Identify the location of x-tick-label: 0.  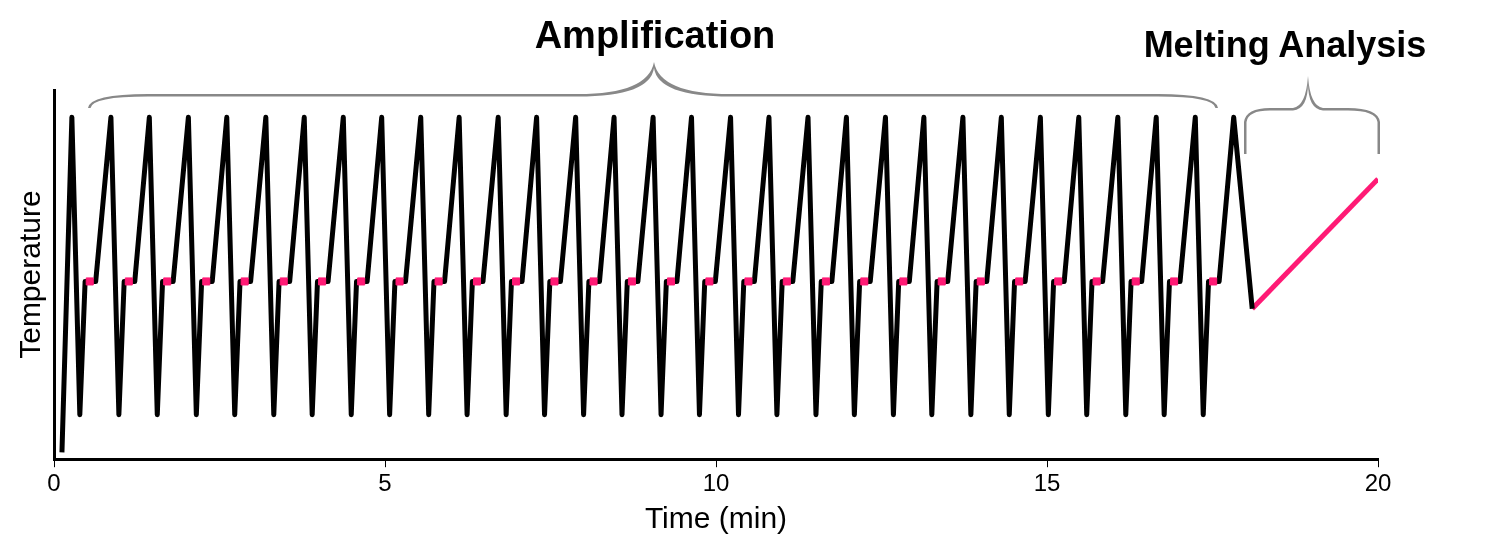
(54, 483).